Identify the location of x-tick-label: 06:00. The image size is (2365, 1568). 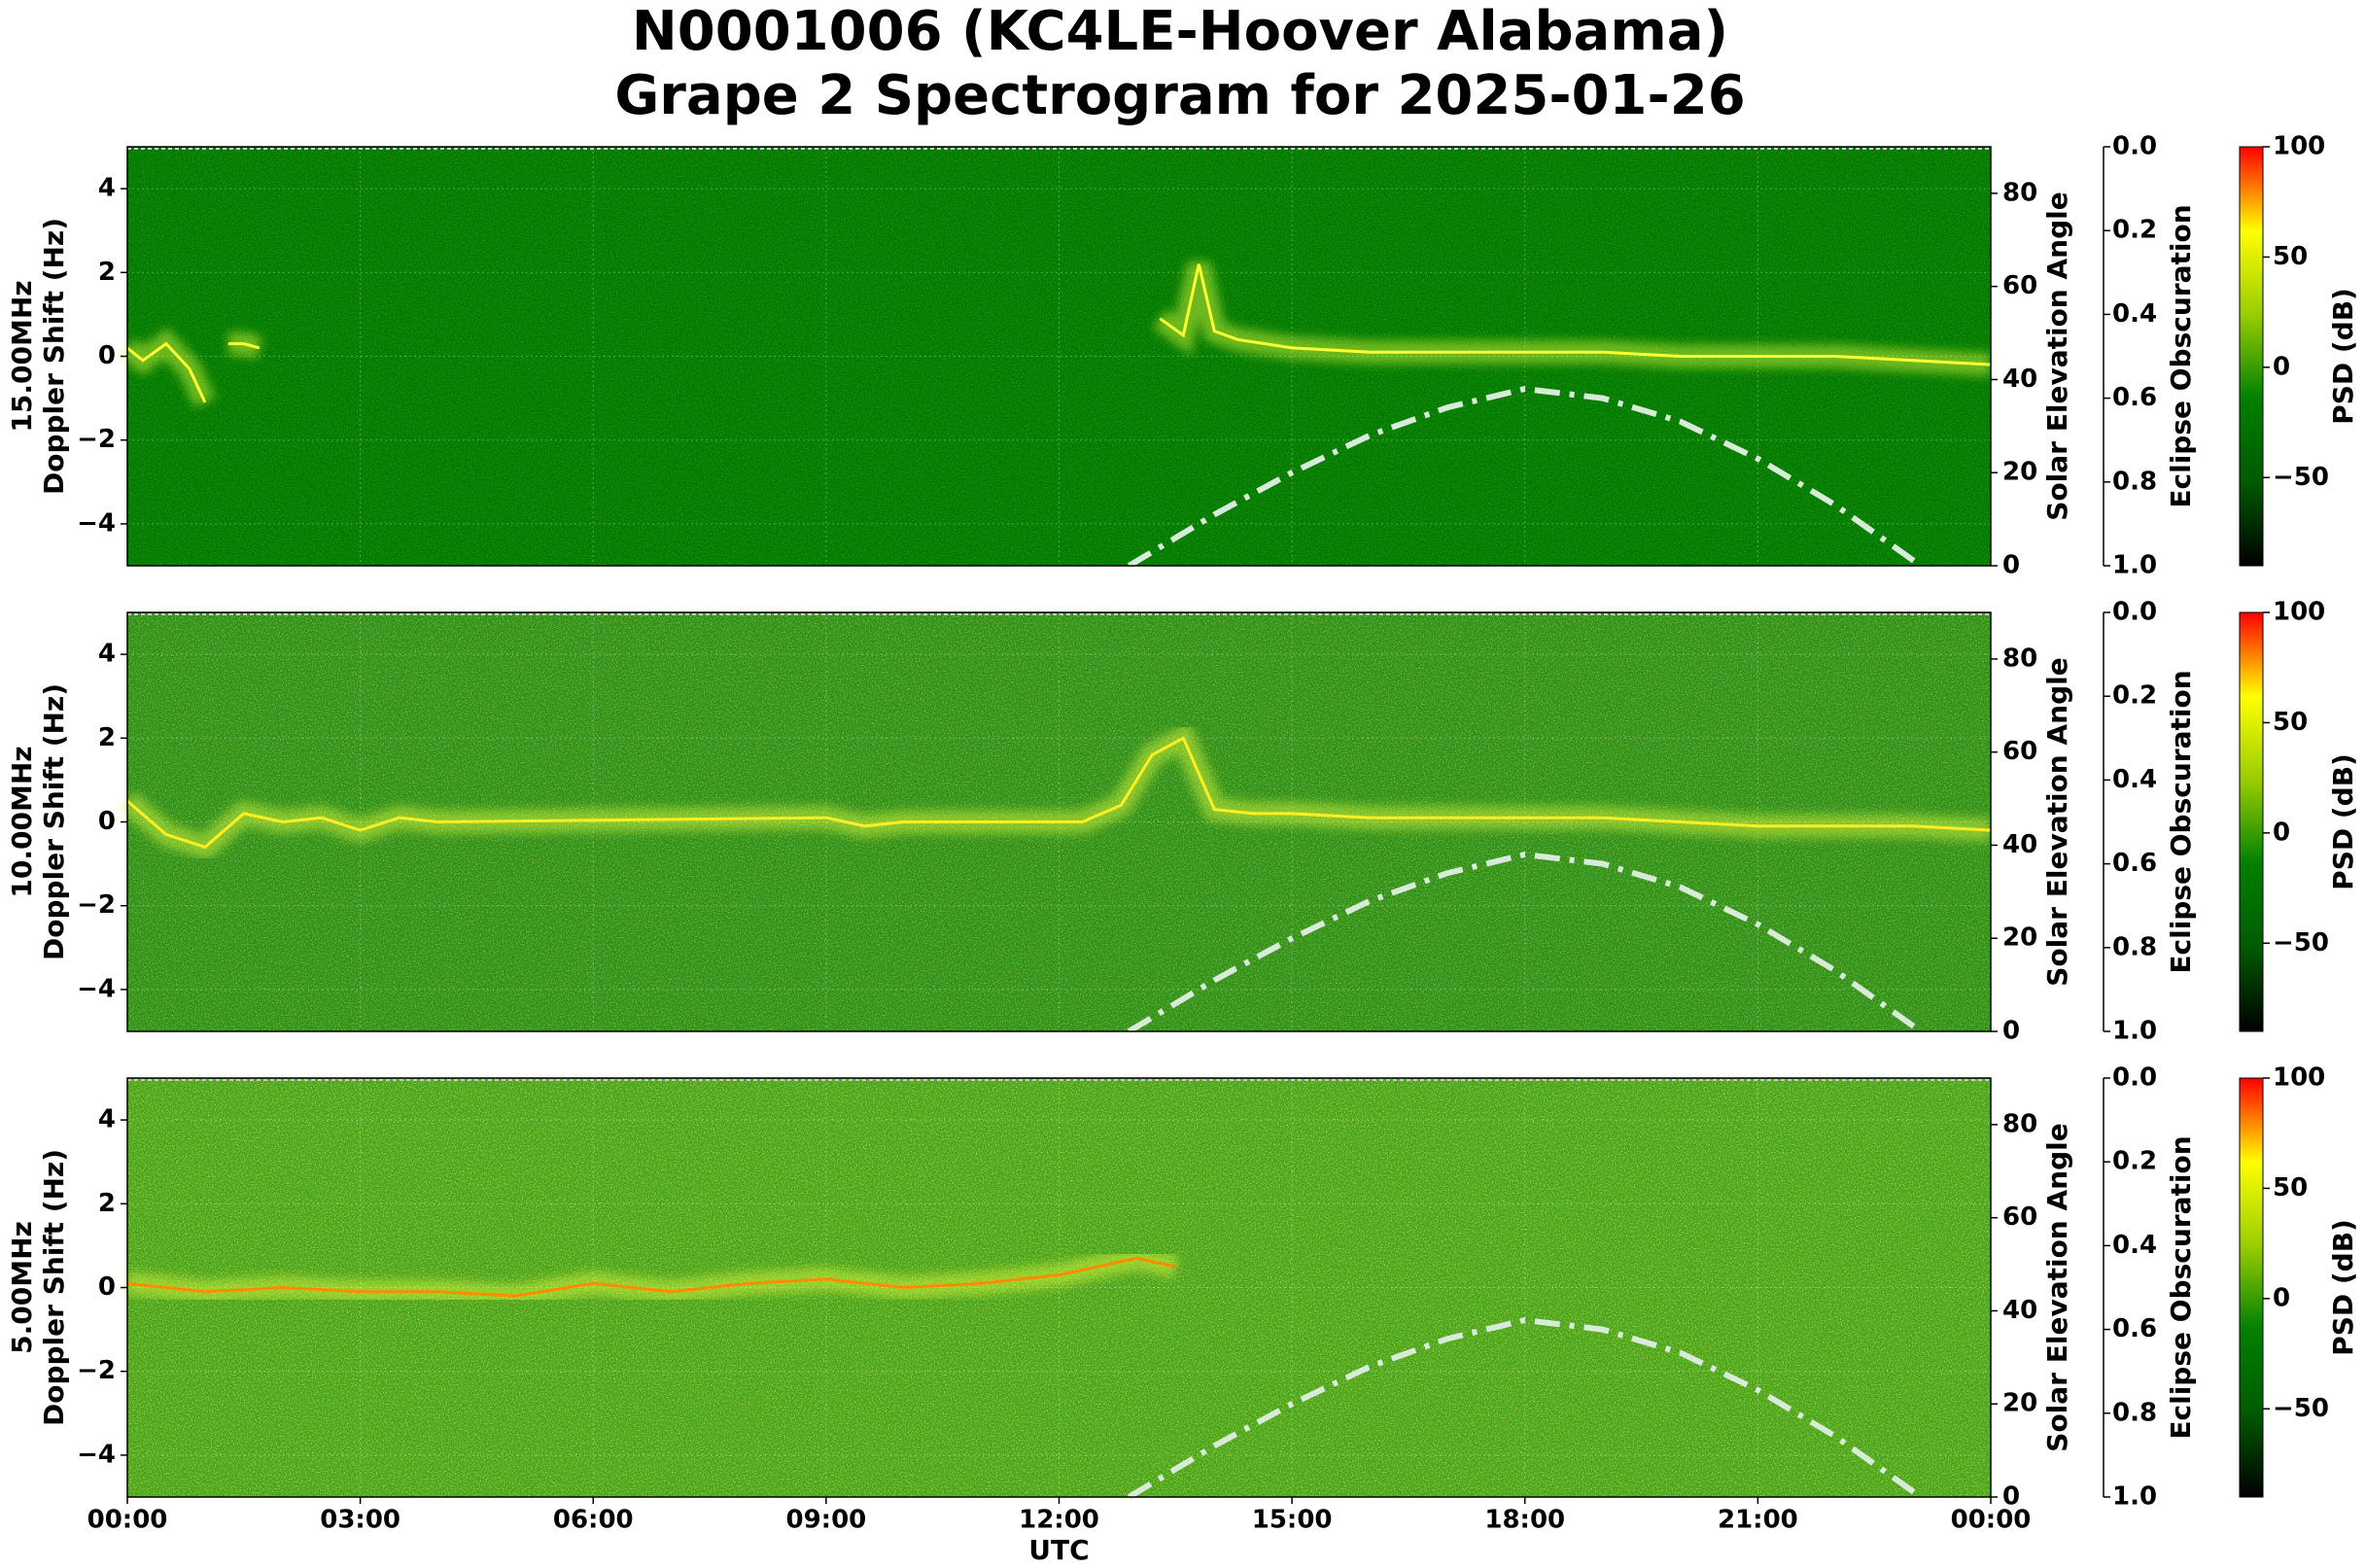
(593, 1520).